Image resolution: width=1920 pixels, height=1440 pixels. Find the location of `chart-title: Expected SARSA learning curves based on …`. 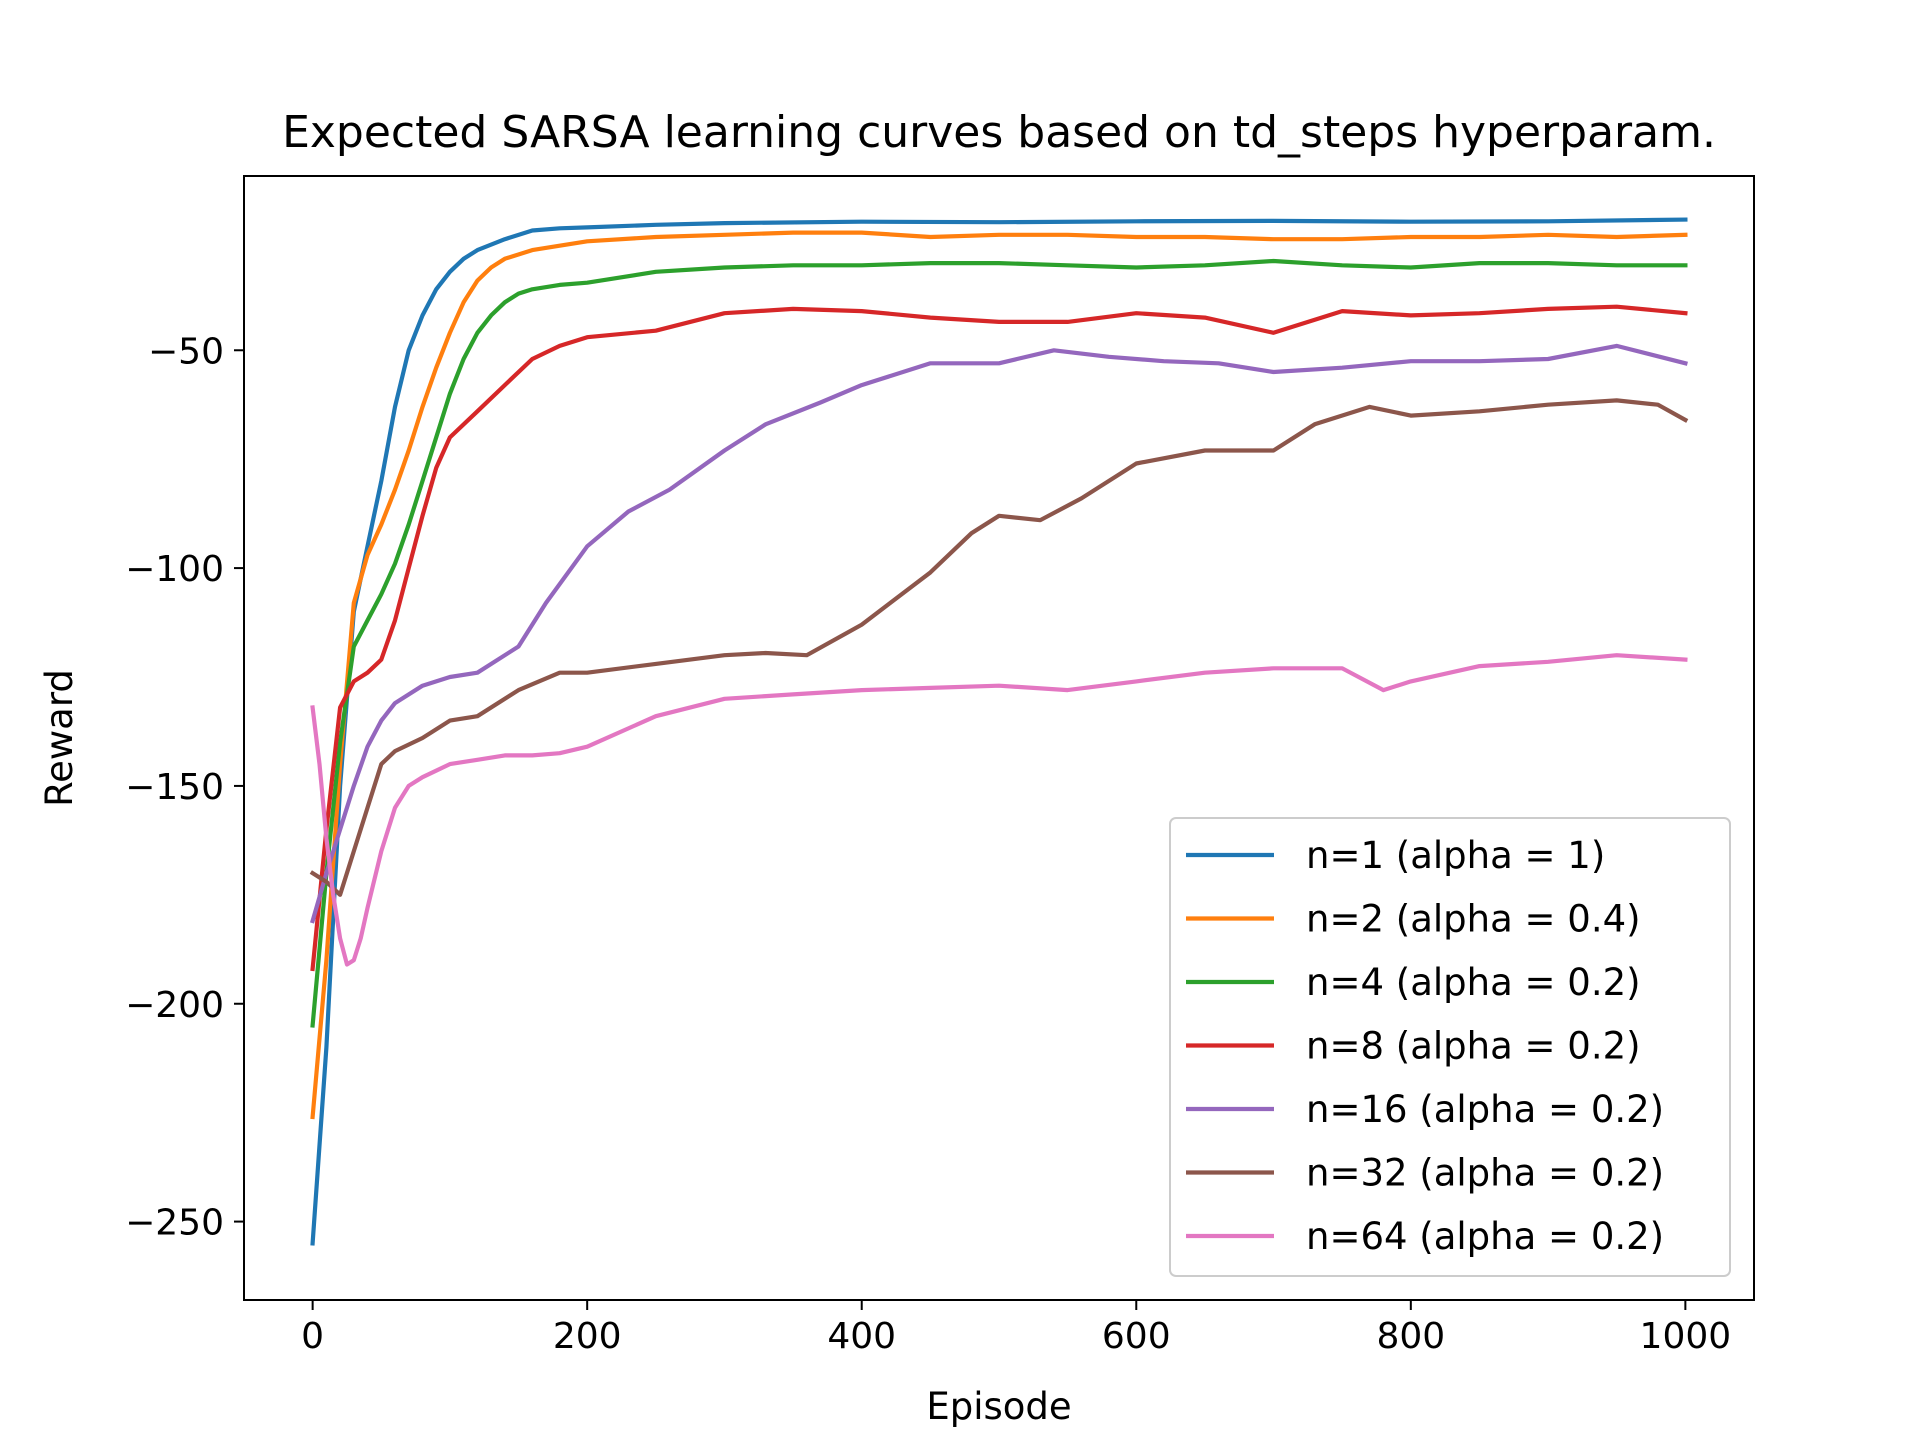

chart-title: Expected SARSA learning curves based on … is located at coordinates (999, 132).